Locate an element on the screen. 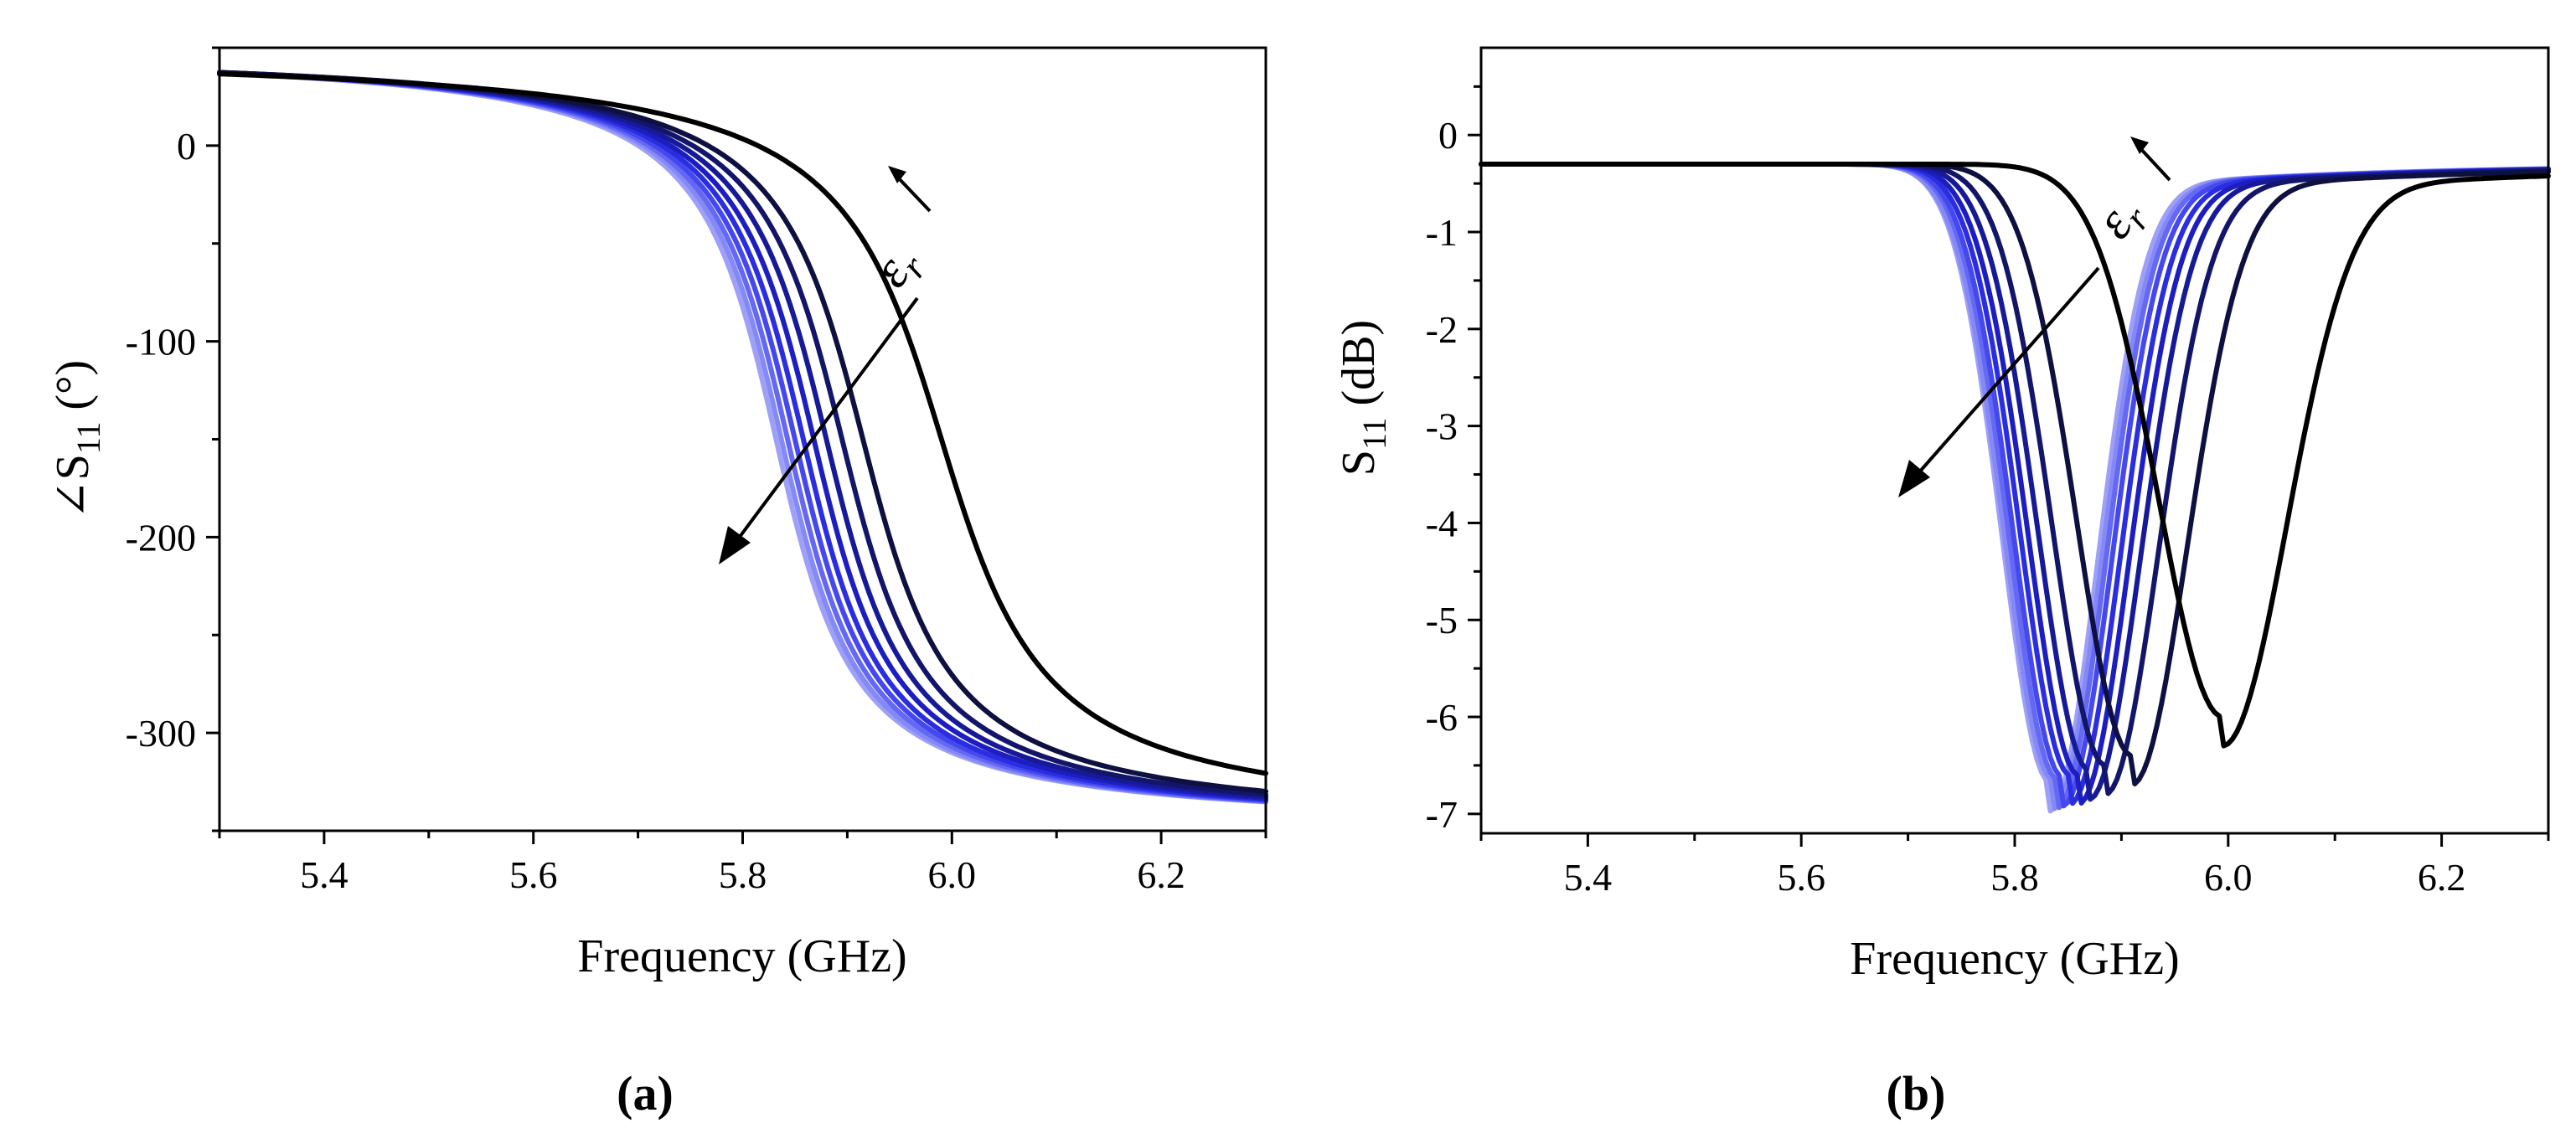  phase-y-ticks: 0 -100 -200 -300 is located at coordinates (172, 439).